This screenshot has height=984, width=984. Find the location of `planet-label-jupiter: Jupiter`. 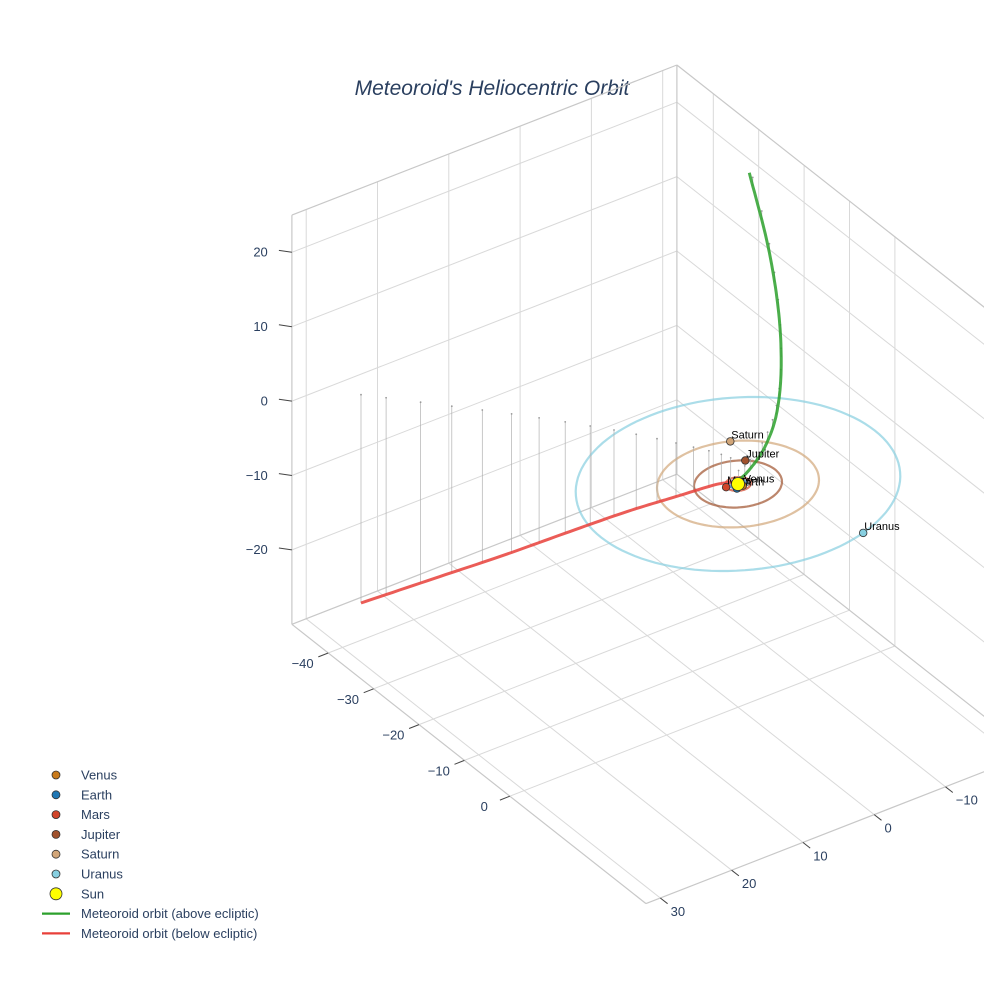

planet-label-jupiter: Jupiter is located at coordinates (762, 455).